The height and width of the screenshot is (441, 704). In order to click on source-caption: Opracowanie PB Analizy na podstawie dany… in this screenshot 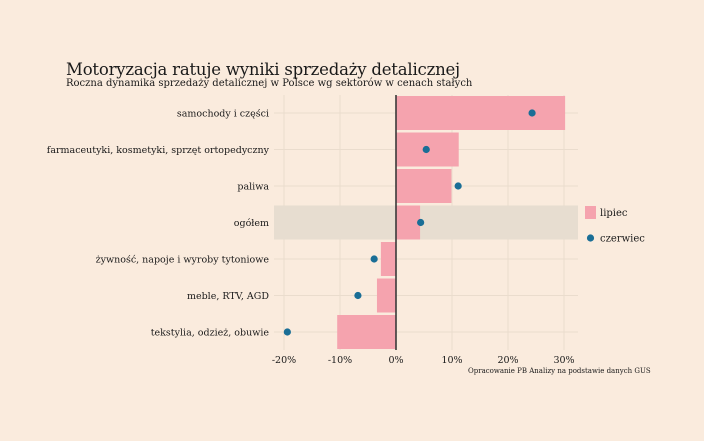, I will do `click(559, 371)`.